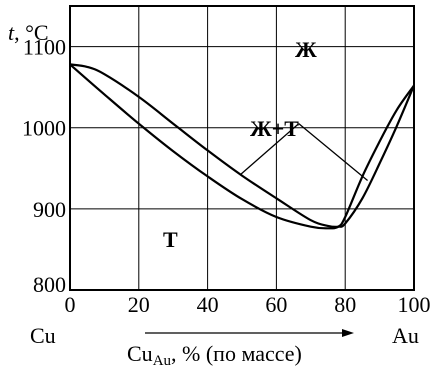 The height and width of the screenshot is (368, 434). I want to click on left-end-label: Cu, so click(43, 335).